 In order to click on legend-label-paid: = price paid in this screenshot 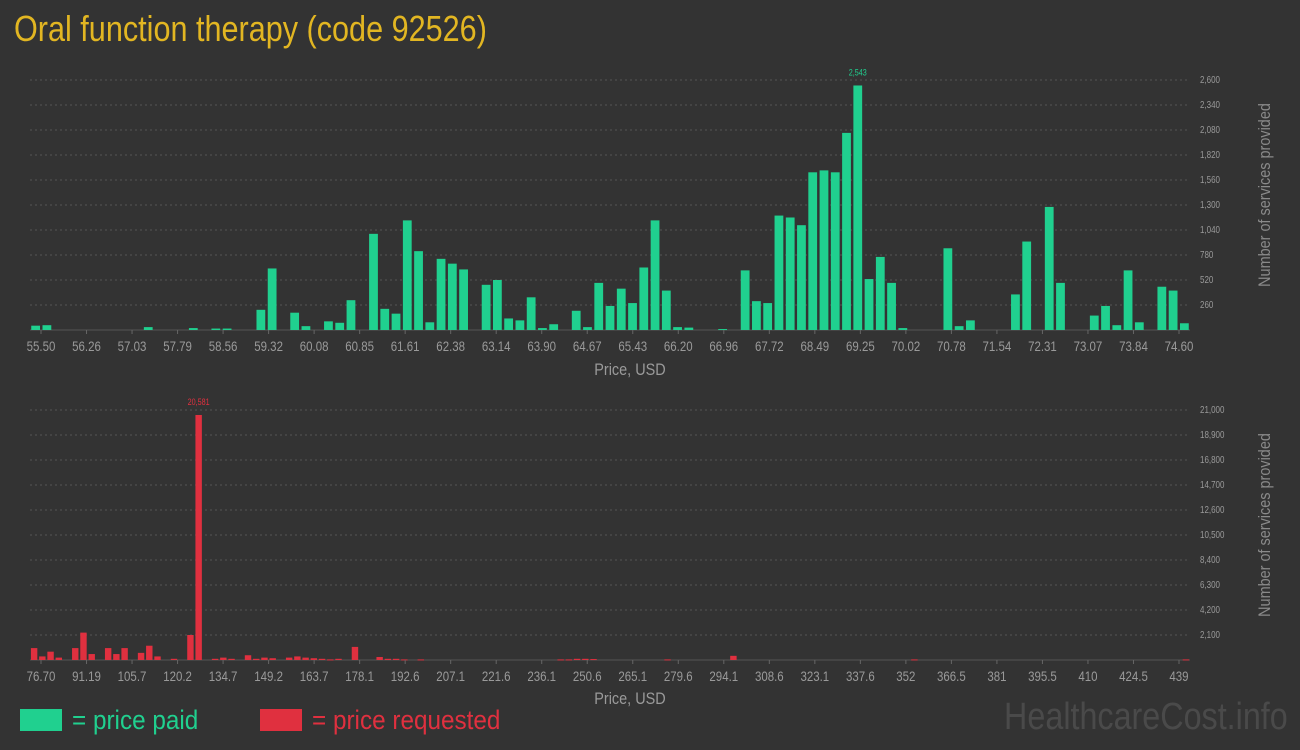, I will do `click(135, 719)`.